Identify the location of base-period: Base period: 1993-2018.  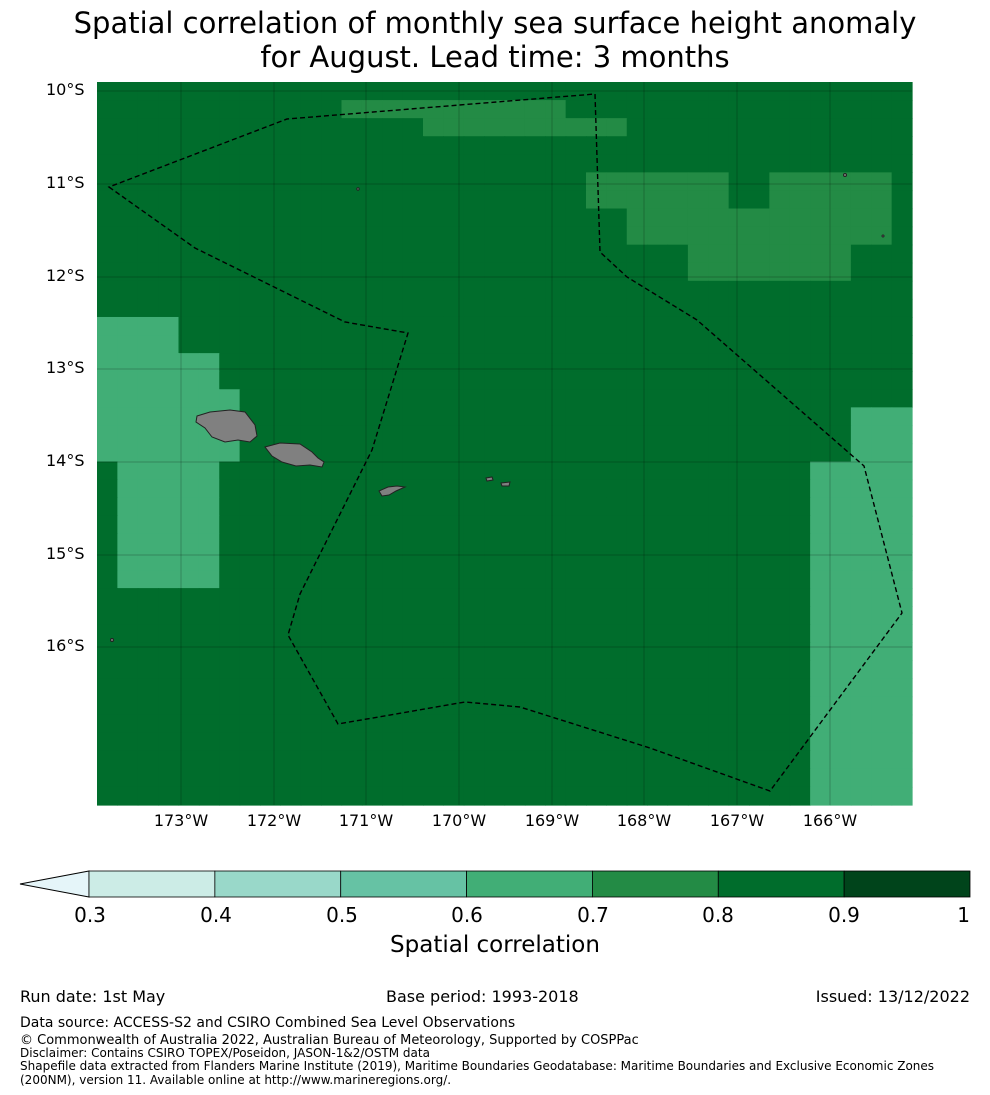
(482, 996).